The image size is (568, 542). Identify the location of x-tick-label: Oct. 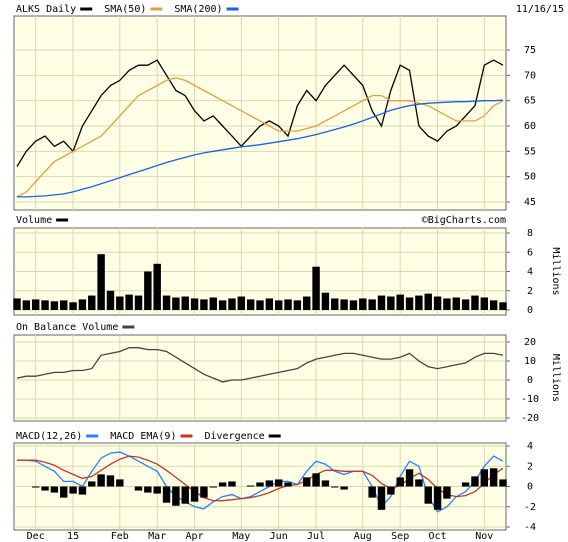
(438, 536).